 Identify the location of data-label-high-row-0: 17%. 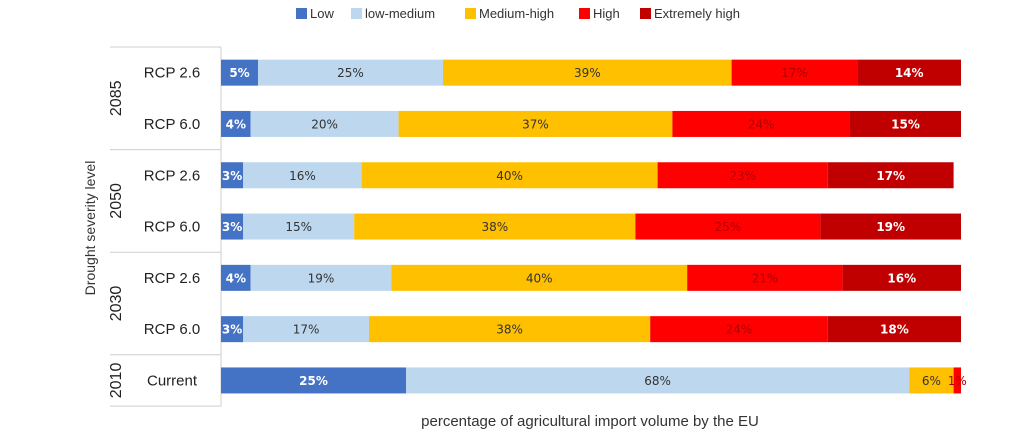
(794, 73).